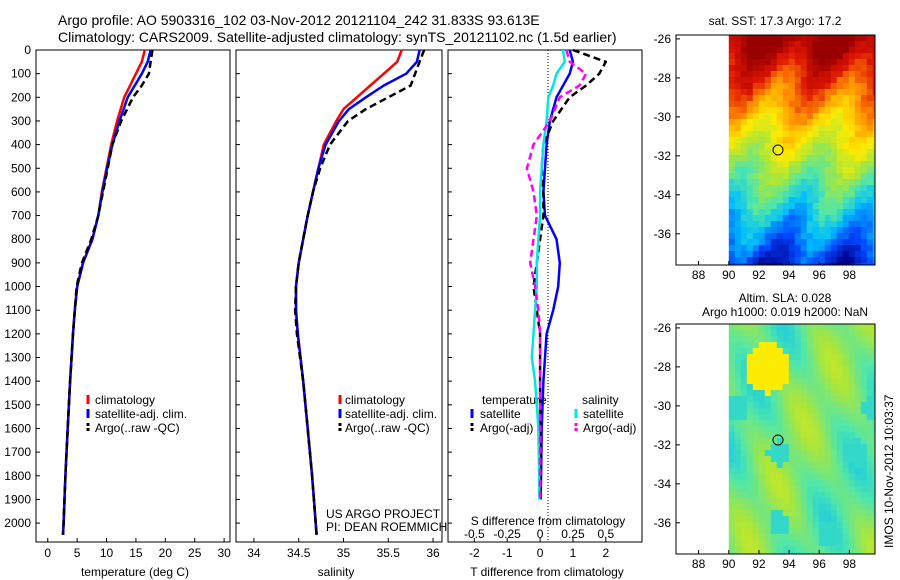 This screenshot has width=900, height=580. Describe the element at coordinates (47, 553) in the screenshot. I see `x-tick-label: 0` at that location.